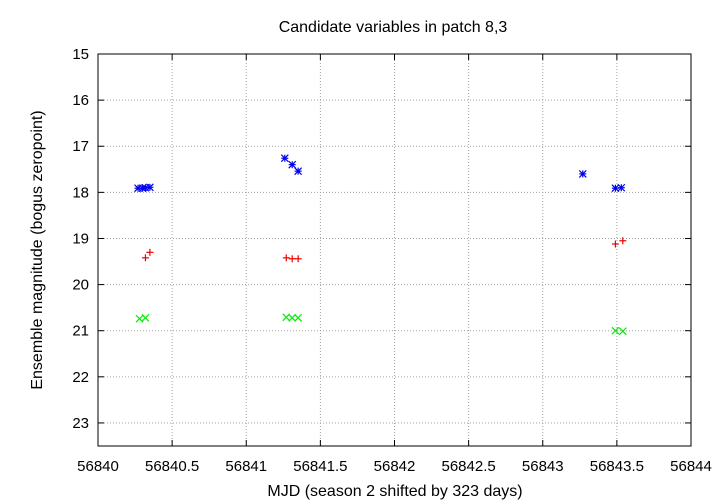 The width and height of the screenshot is (720, 504). I want to click on x-tick-label: 56841.5, so click(320, 466).